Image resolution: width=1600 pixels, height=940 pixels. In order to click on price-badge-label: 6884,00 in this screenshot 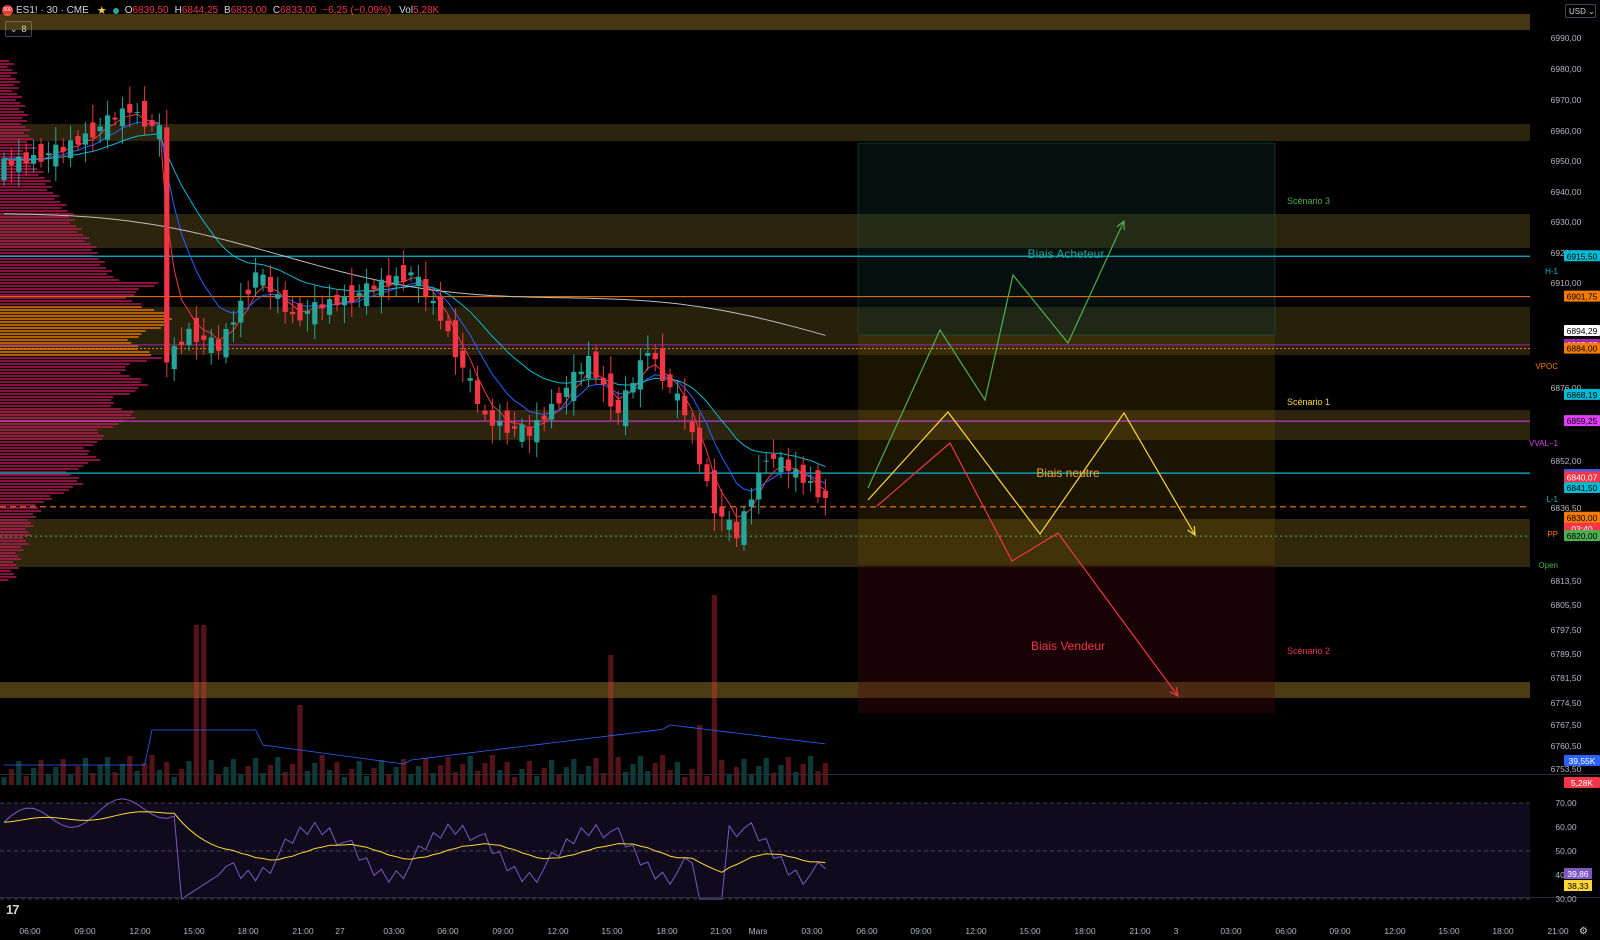, I will do `click(1582, 349)`.